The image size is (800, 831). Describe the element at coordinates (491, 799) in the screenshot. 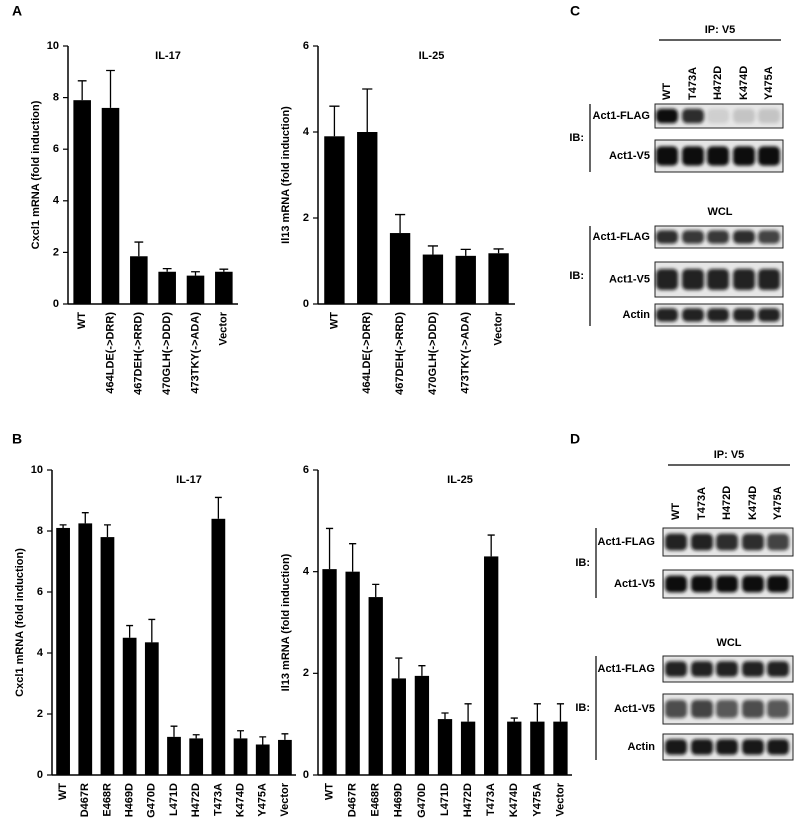

I see `x-tick-label: T473A` at that location.